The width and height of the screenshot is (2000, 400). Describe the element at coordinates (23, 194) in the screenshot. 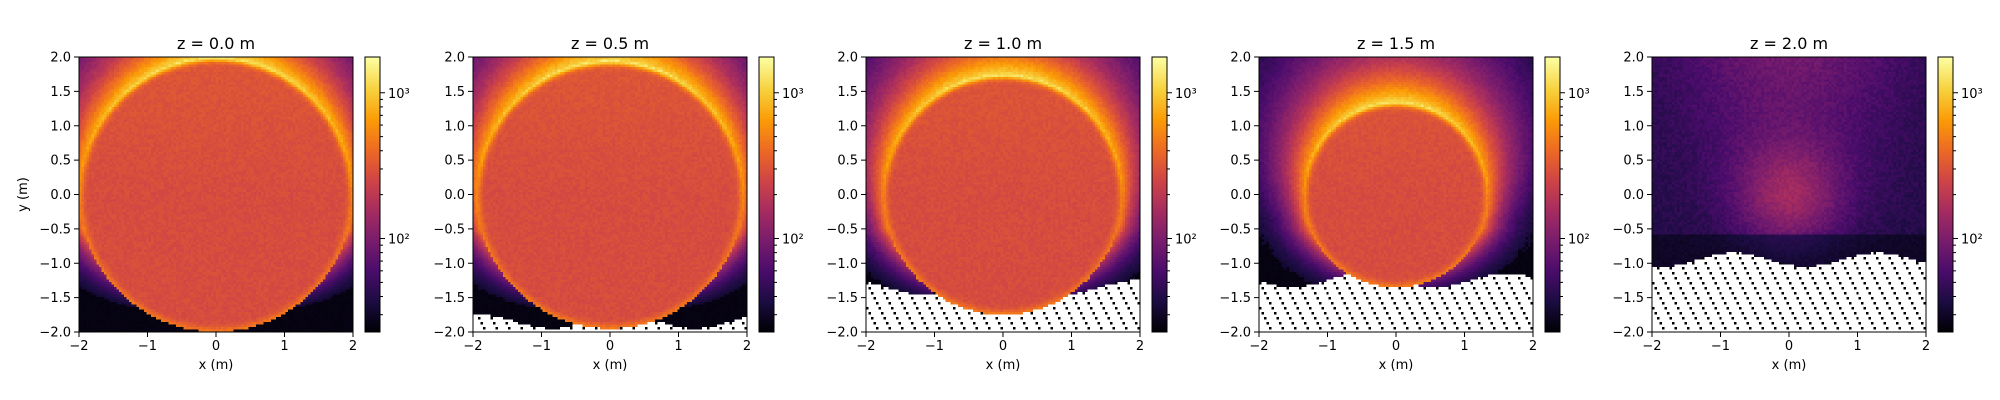

I see `y-axis-label: y (m)` at that location.